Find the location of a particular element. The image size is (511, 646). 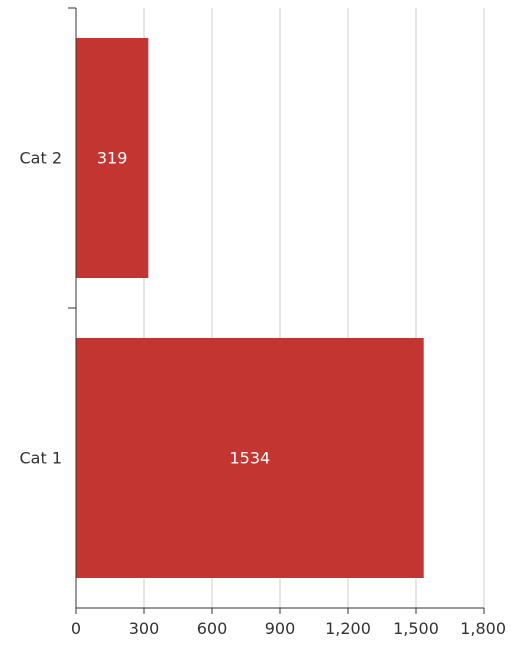

x-tick-label: 1,200 is located at coordinates (348, 628).